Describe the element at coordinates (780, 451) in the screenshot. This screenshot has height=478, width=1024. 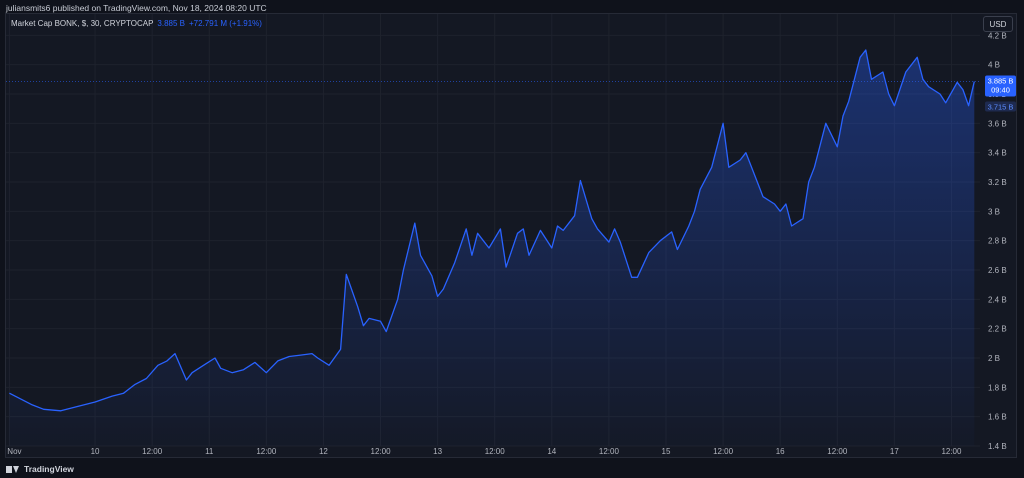
I see `x-tick-label: 16` at that location.